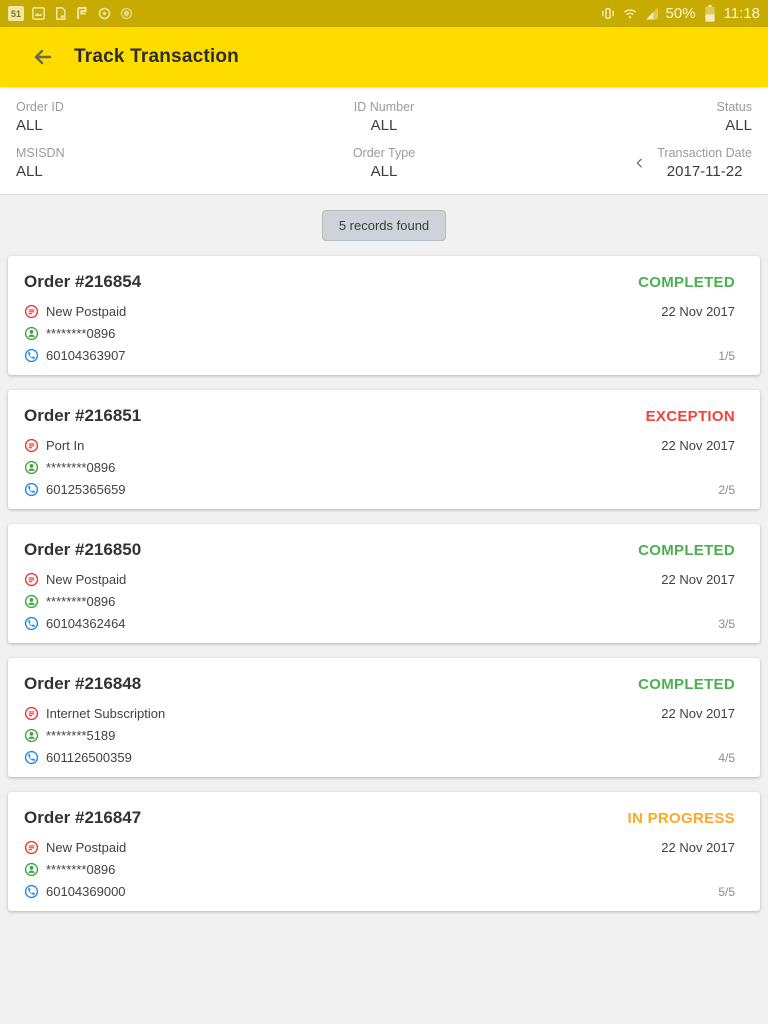  I want to click on filter-label: MSISDN, so click(40, 153).